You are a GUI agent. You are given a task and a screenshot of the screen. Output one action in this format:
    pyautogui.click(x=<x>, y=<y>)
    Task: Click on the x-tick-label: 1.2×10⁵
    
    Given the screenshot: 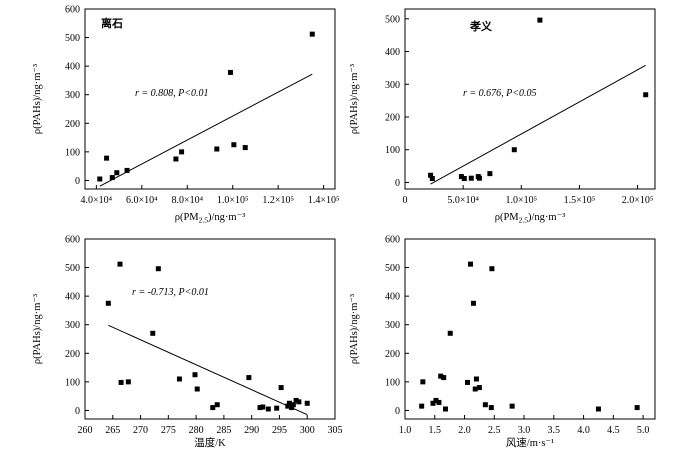 What is the action you would take?
    pyautogui.click(x=278, y=200)
    